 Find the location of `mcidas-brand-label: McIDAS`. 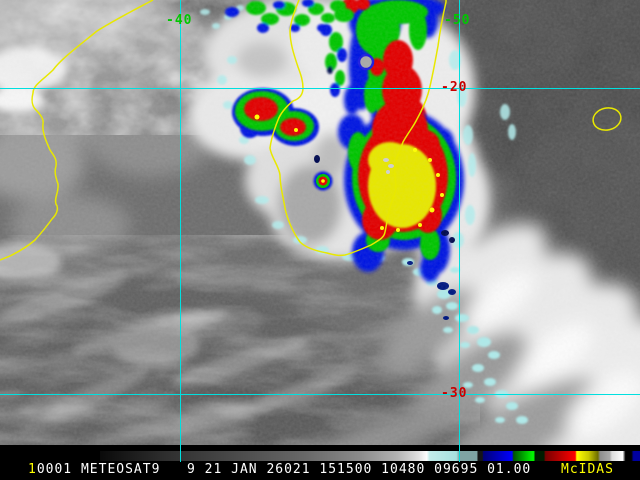

mcidas-brand-label: McIDAS is located at coordinates (587, 469).